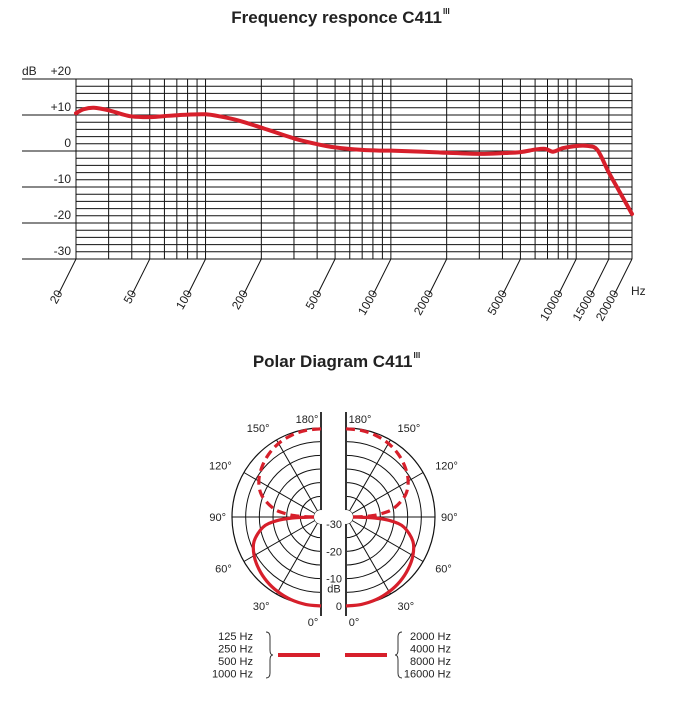 The height and width of the screenshot is (703, 673). What do you see at coordinates (430, 650) in the screenshot?
I see `legend-right-entry: 4000 Hz` at bounding box center [430, 650].